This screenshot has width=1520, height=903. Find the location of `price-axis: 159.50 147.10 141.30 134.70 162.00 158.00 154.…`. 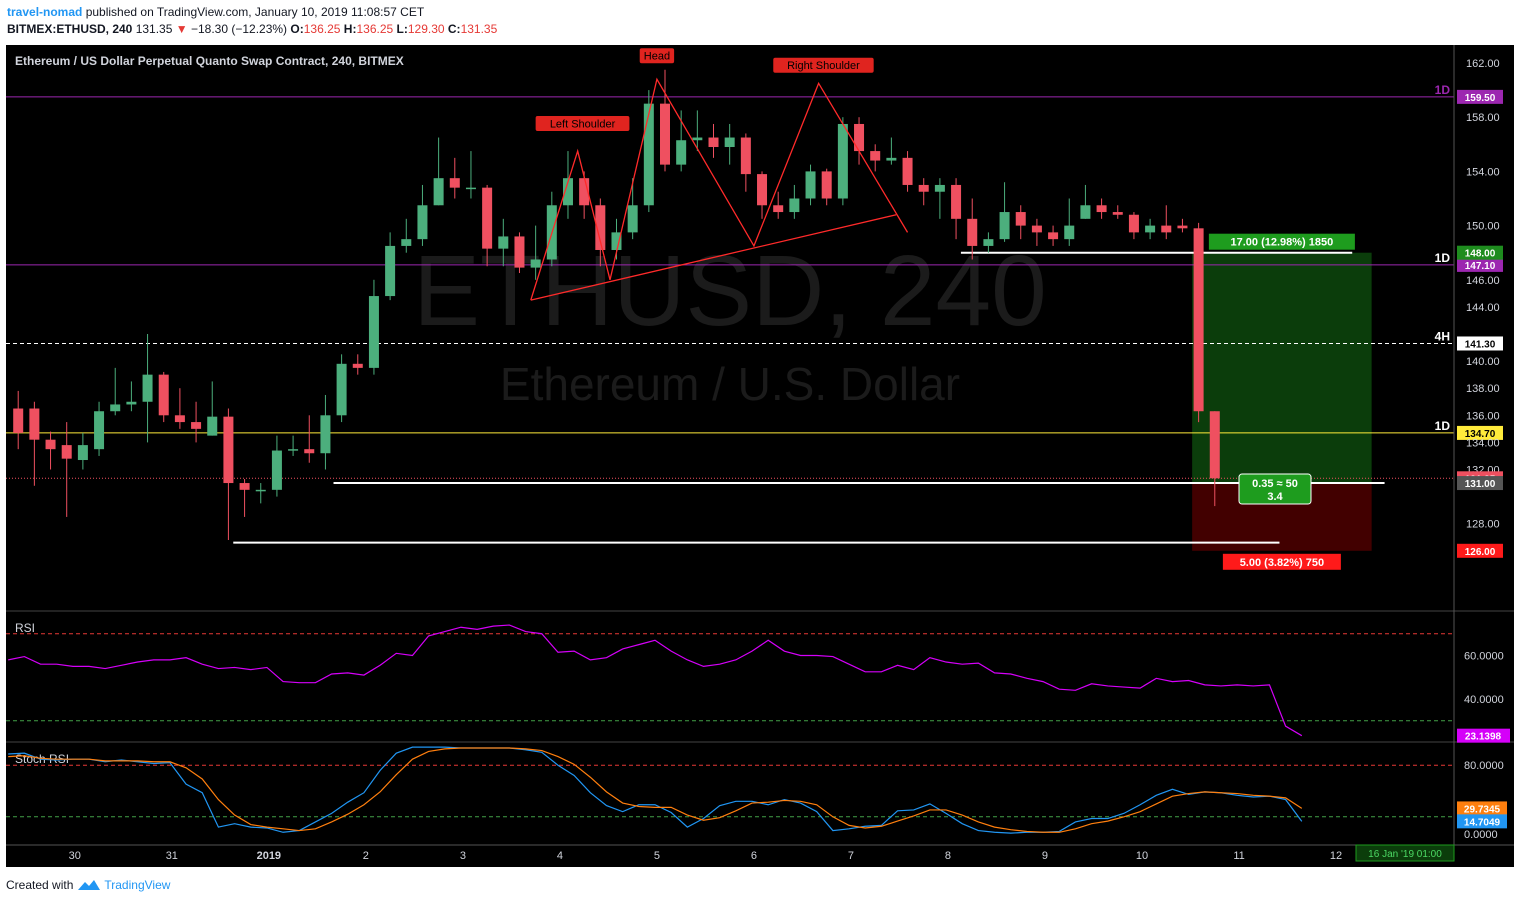

price-axis: 159.50 147.10 141.30 134.70 162.00 158.00 154.… is located at coordinates (1481, 445).